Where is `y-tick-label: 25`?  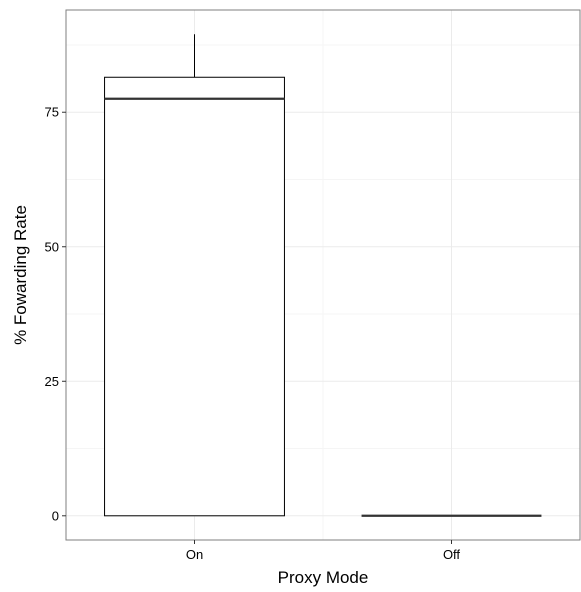
y-tick-label: 25 is located at coordinates (52, 381).